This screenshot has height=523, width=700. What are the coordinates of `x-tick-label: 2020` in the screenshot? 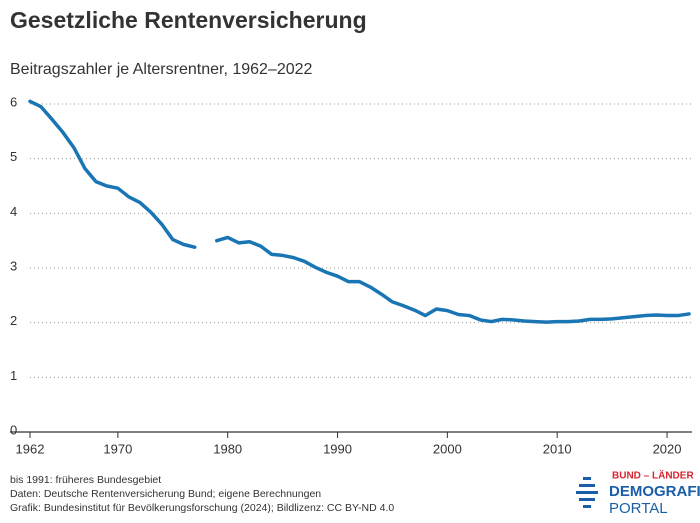 It's located at (667, 448).